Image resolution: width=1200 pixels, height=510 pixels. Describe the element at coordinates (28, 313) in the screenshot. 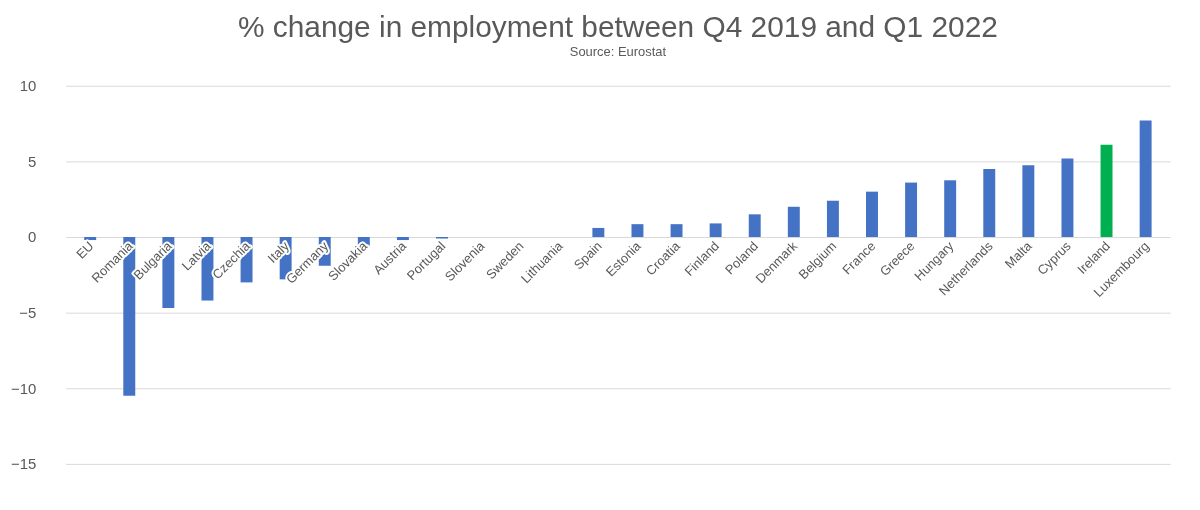

I see `y-tick-label: −5` at that location.